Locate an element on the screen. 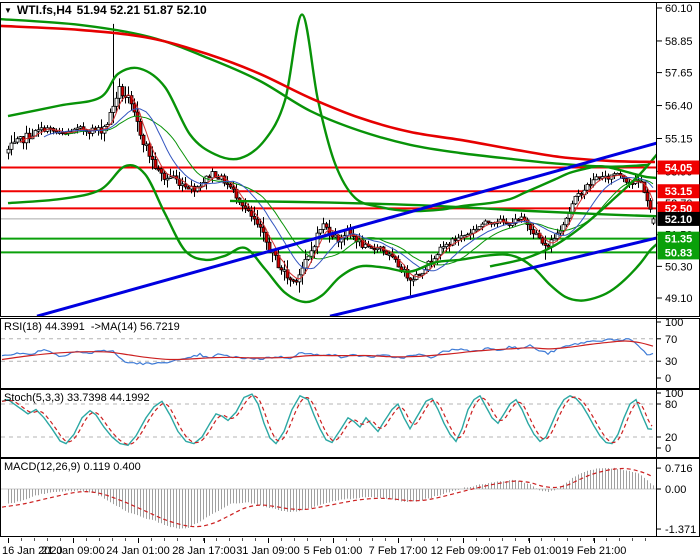 The height and width of the screenshot is (560, 700). stoch-k-line is located at coordinates (327, 420).